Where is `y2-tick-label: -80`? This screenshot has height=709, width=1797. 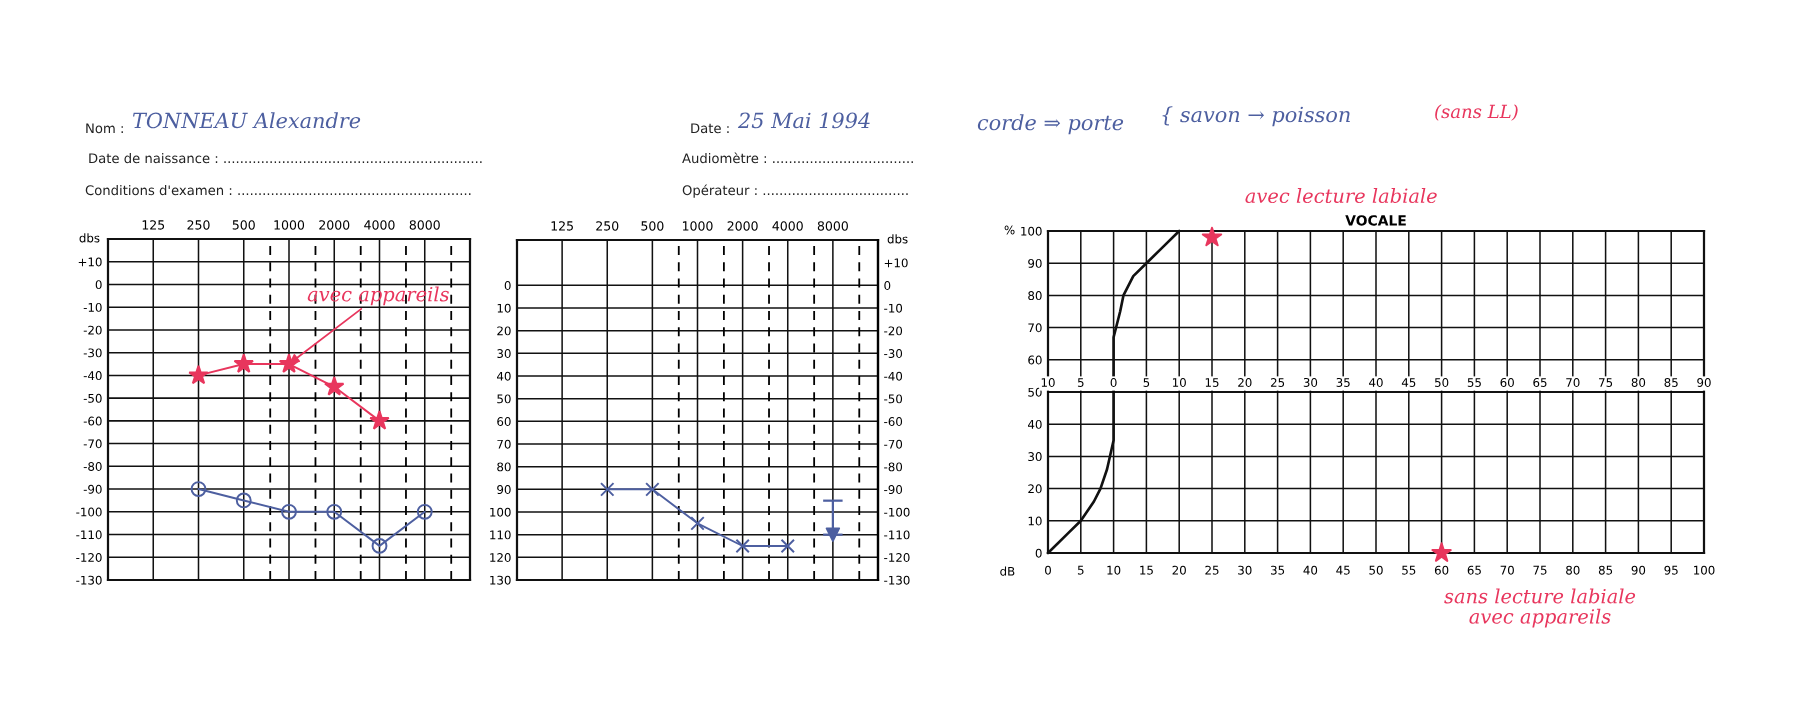
y2-tick-label: -80 is located at coordinates (893, 467).